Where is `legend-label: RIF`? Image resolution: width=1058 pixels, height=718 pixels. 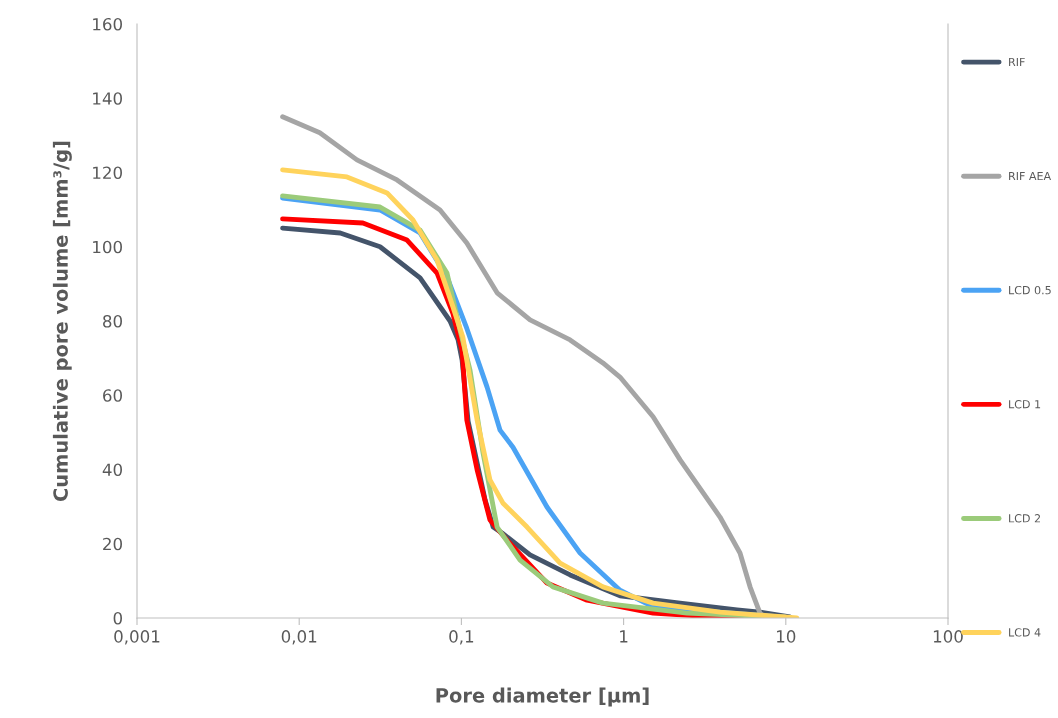 legend-label: RIF is located at coordinates (1017, 61).